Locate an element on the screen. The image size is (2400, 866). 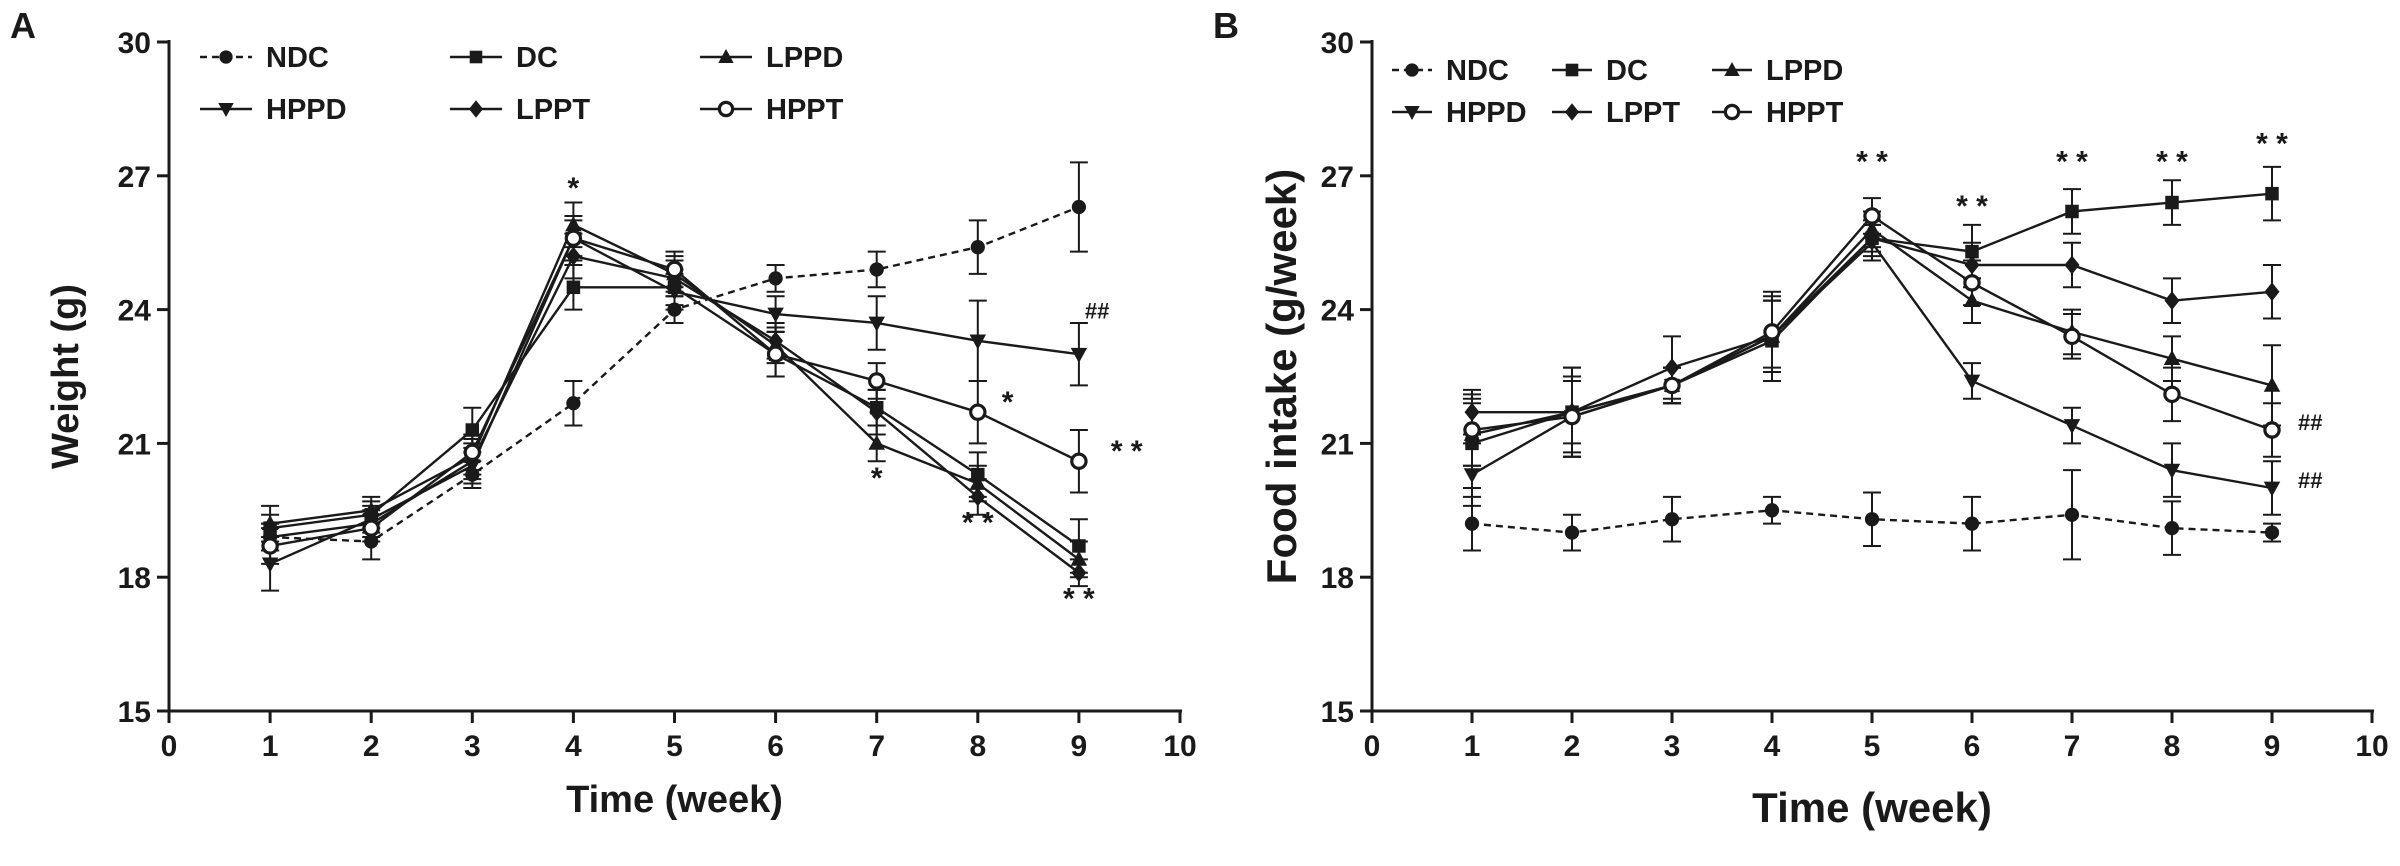
x-tick-label-a: 1 is located at coordinates (270, 746).